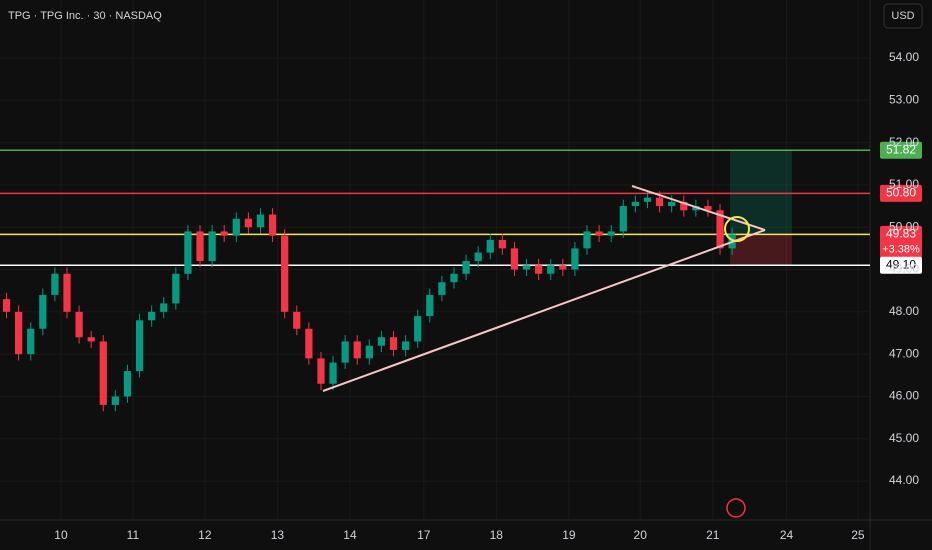  Describe the element at coordinates (904, 184) in the screenshot. I see `y-tick-label: 51.00` at that location.